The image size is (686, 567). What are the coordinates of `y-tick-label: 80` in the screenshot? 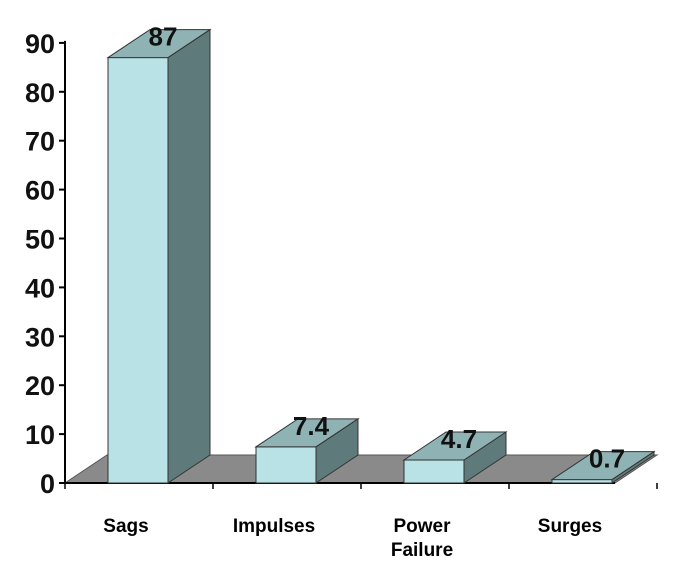 It's located at (40, 93).